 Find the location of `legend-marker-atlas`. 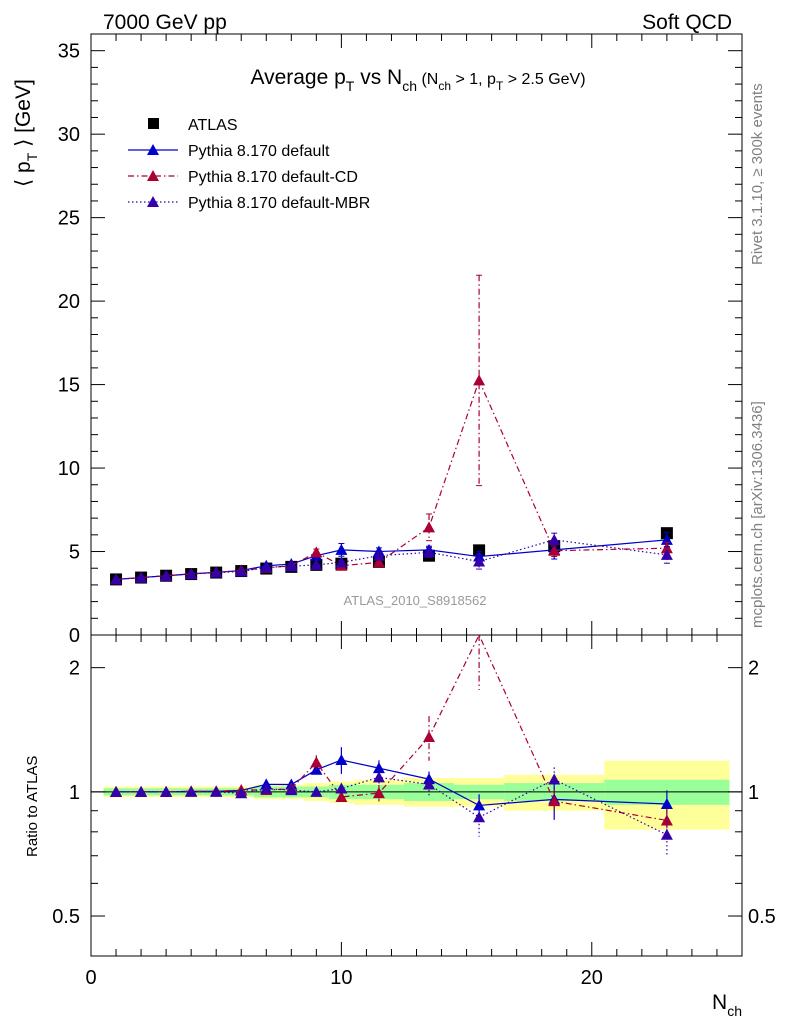

legend-marker-atlas is located at coordinates (153, 123).